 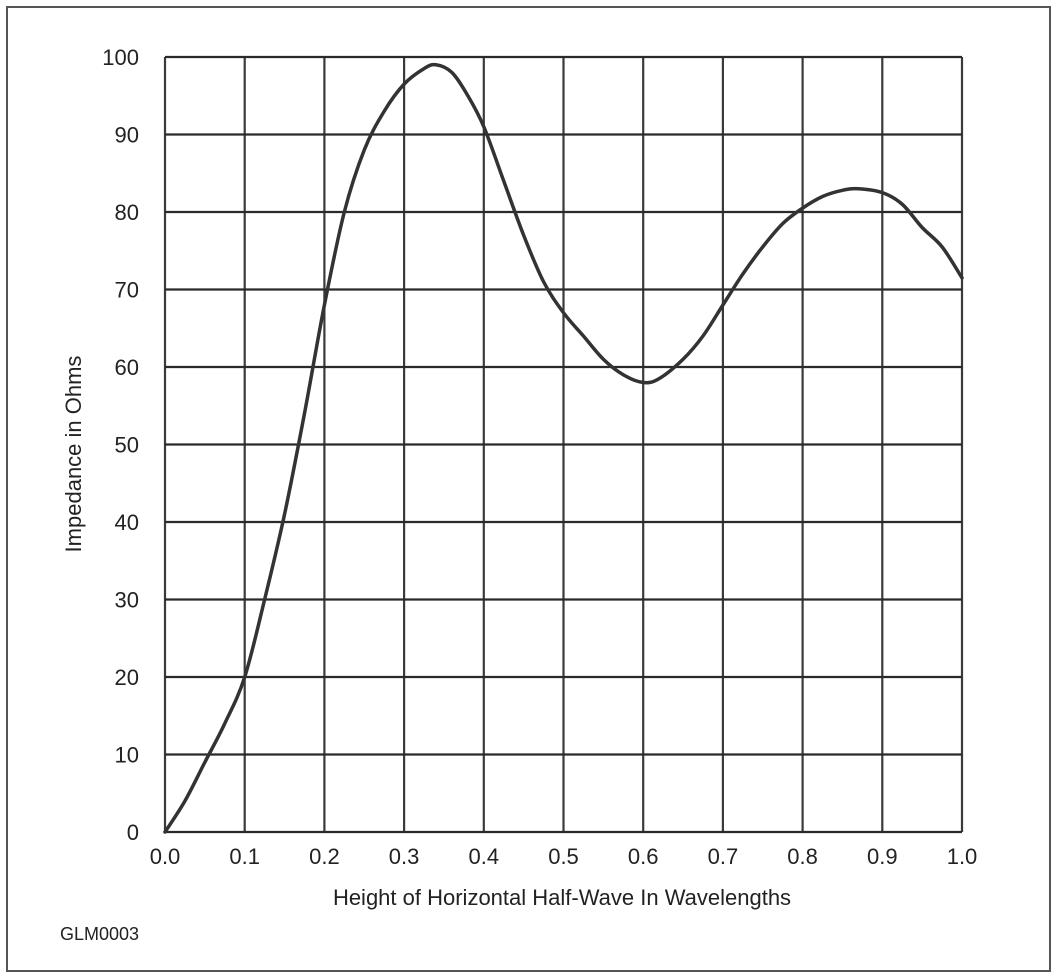 What do you see at coordinates (127, 135) in the screenshot?
I see `y-tick-label: 90` at bounding box center [127, 135].